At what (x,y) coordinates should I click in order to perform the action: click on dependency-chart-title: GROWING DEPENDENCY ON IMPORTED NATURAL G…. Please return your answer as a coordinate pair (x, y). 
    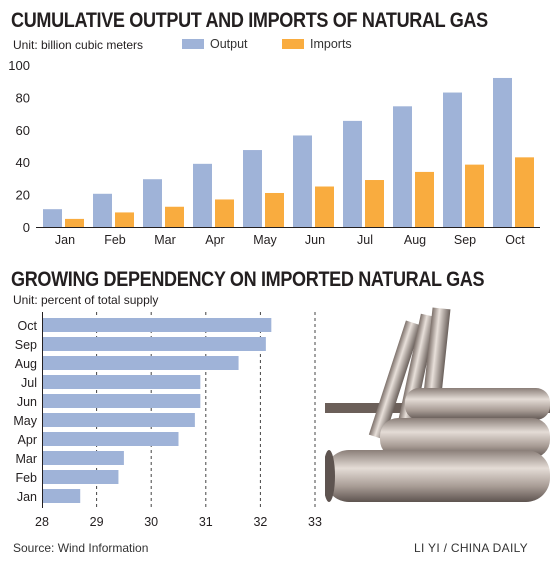
    Looking at the image, I should click on (248, 279).